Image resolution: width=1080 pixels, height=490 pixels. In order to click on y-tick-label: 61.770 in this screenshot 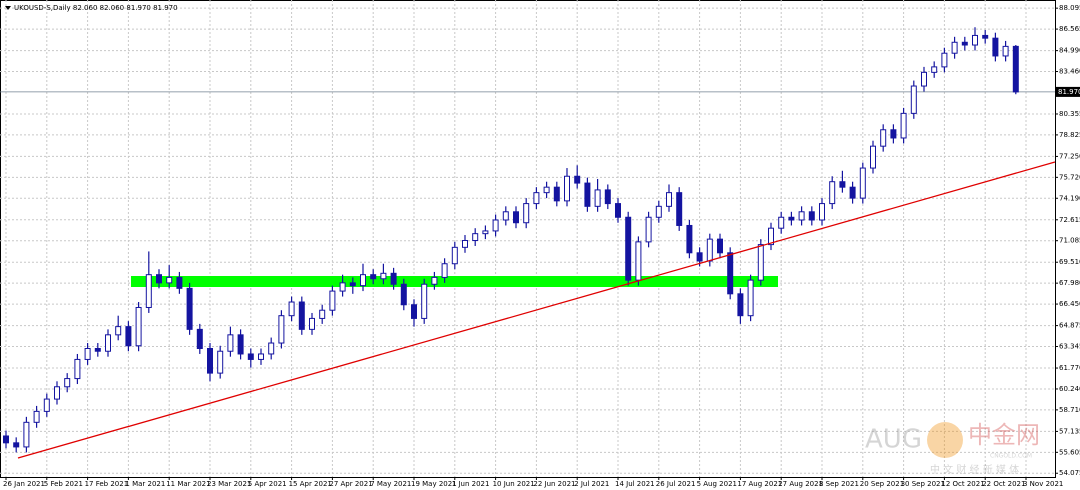, I will do `click(1069, 368)`.